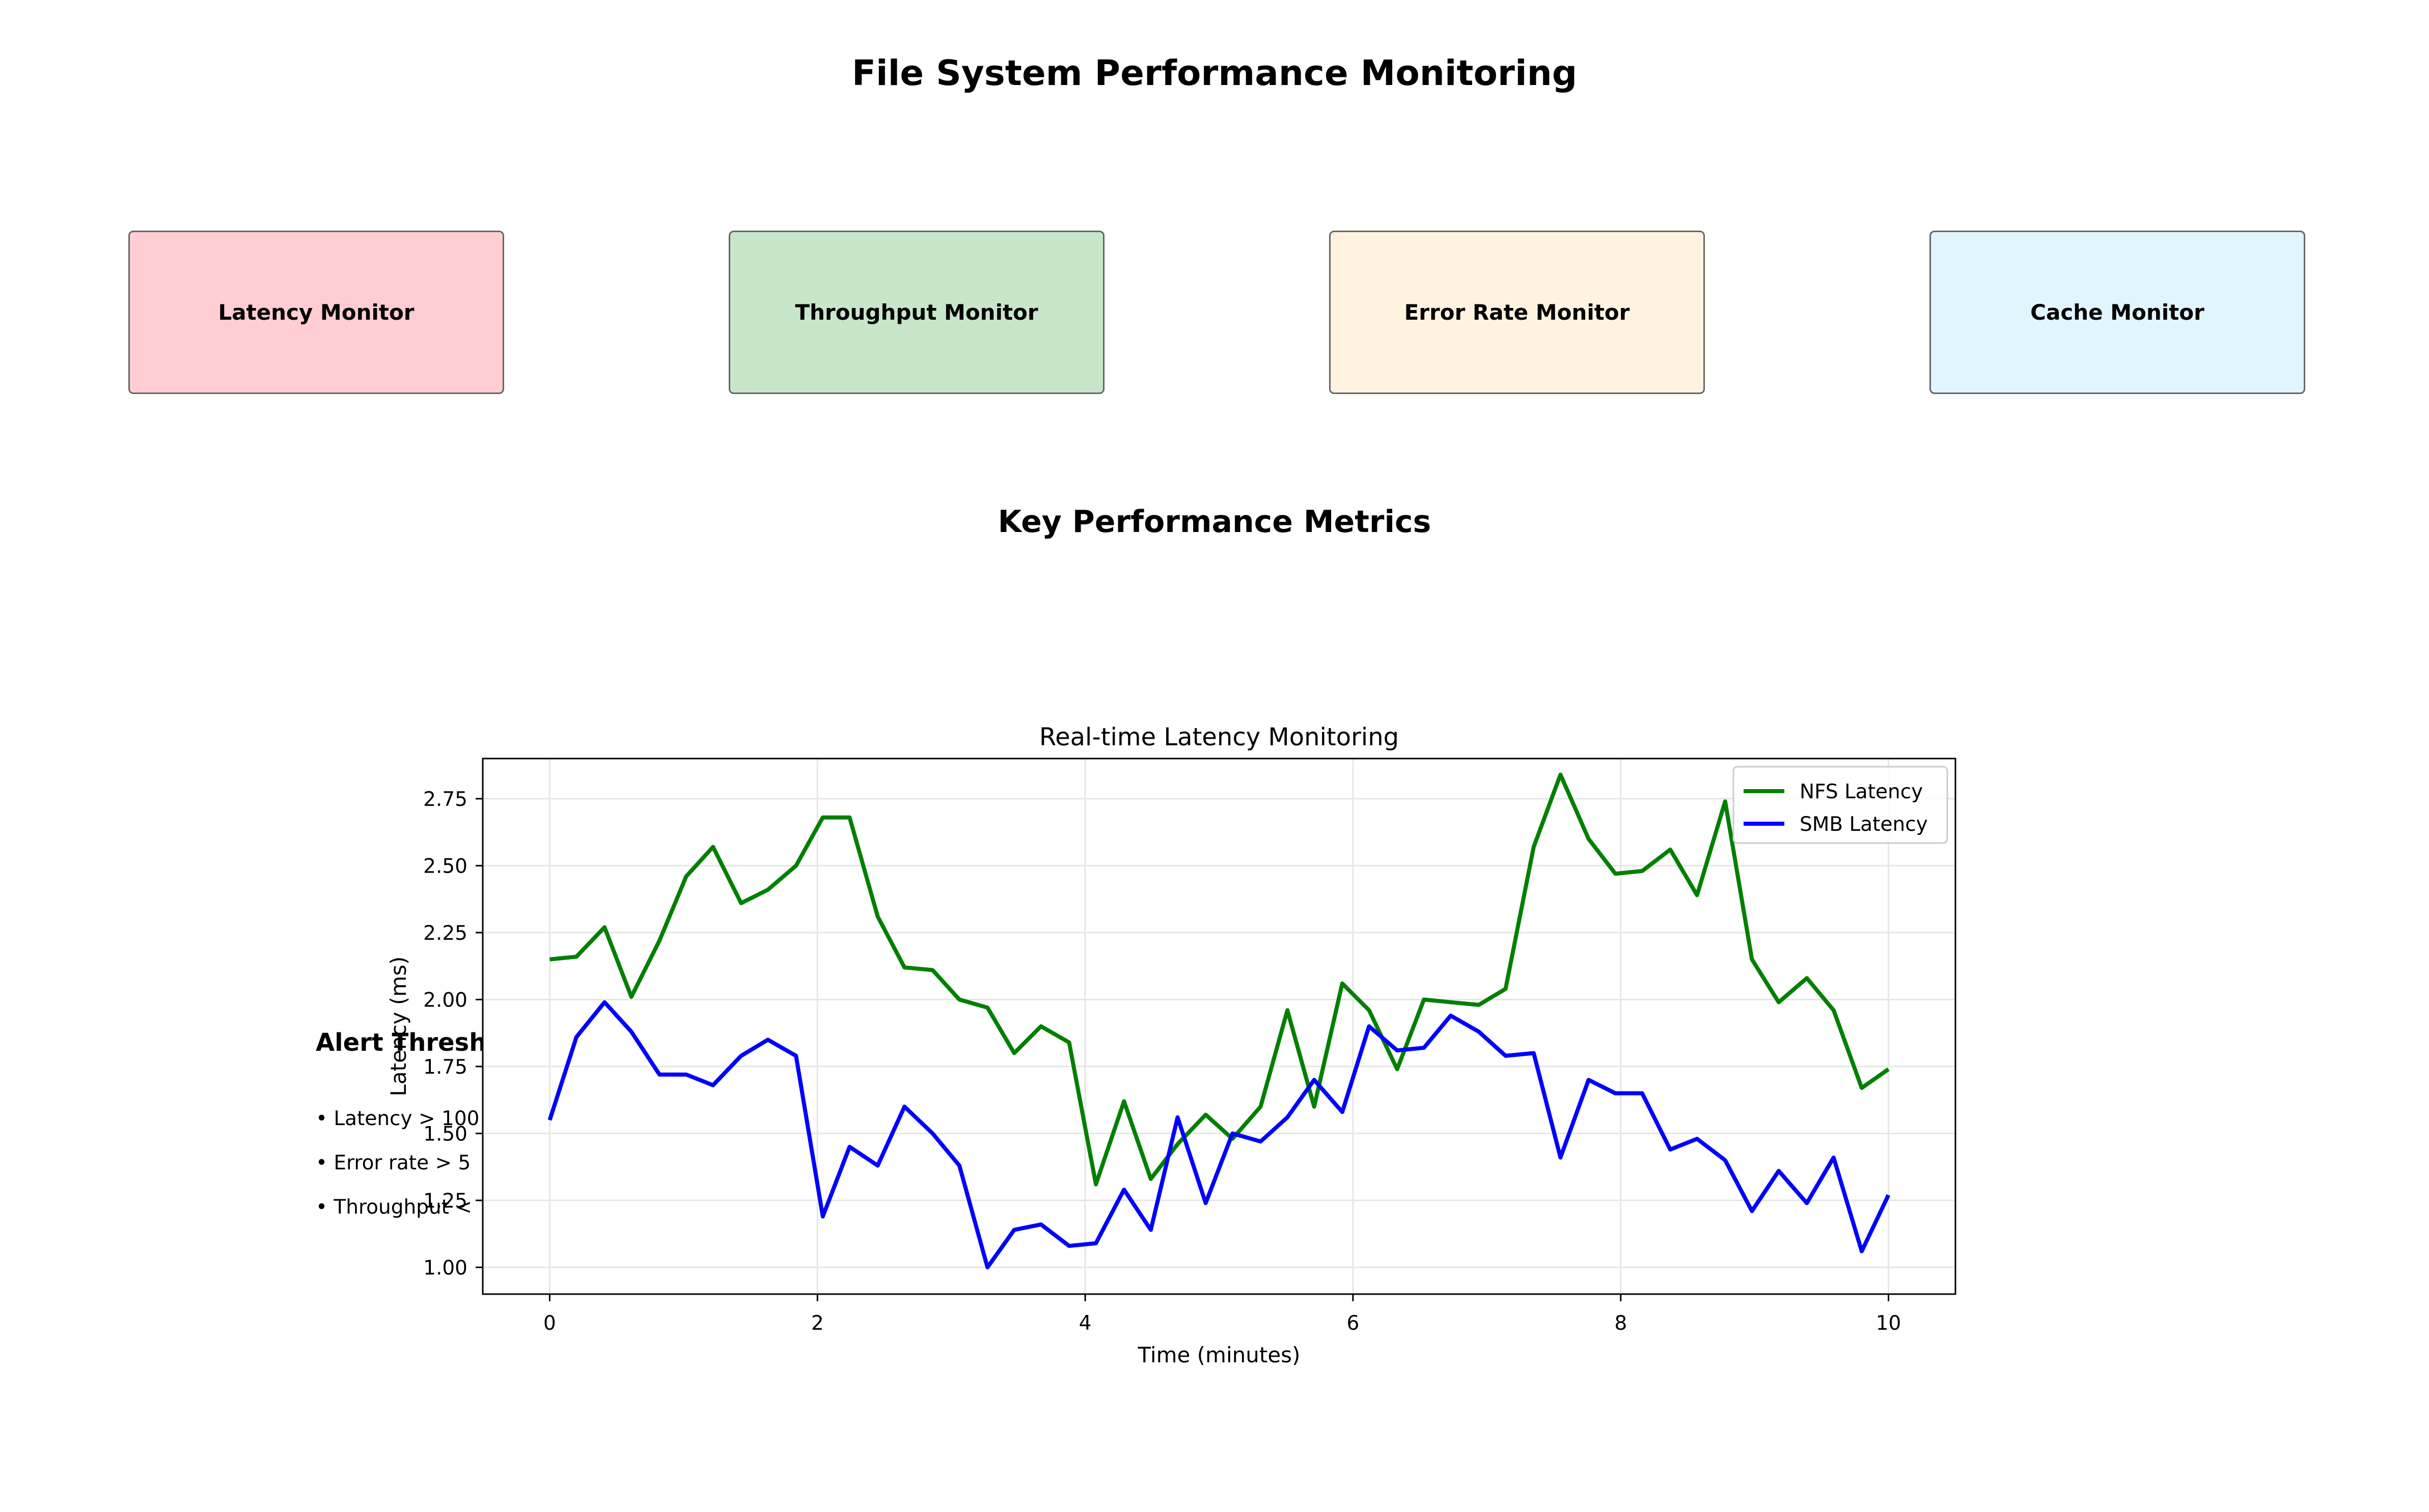  I want to click on y-tick-label: 1.75, so click(445, 1067).